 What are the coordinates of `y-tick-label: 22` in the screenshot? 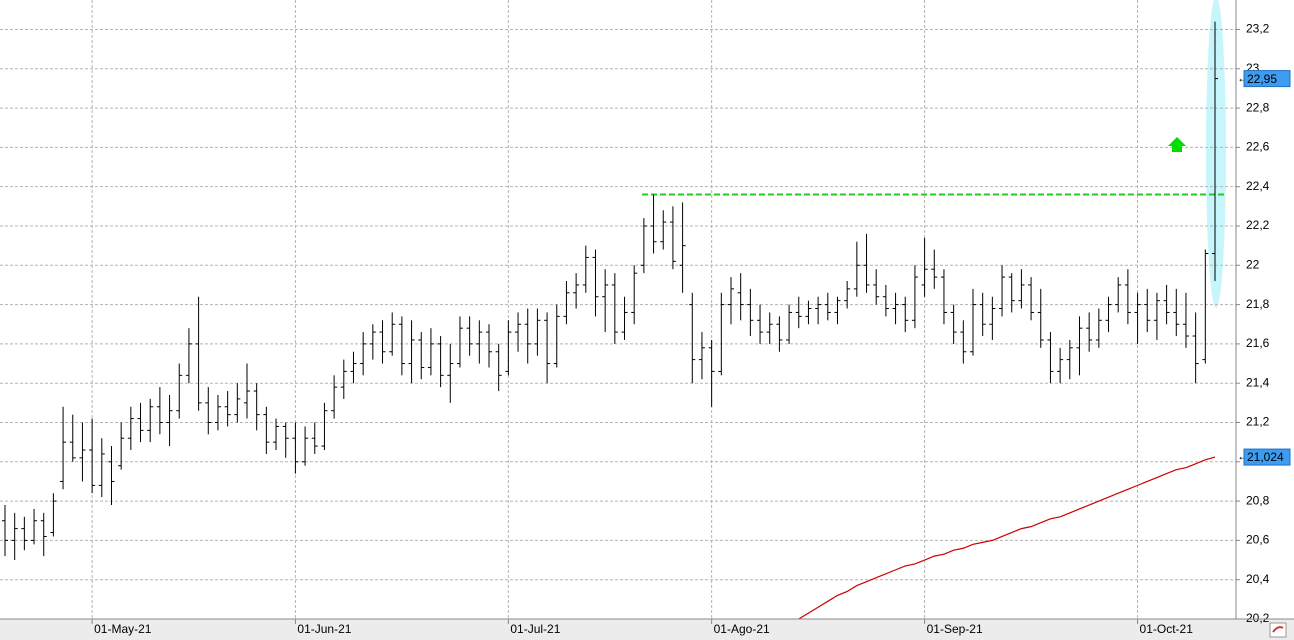 It's located at (1253, 264).